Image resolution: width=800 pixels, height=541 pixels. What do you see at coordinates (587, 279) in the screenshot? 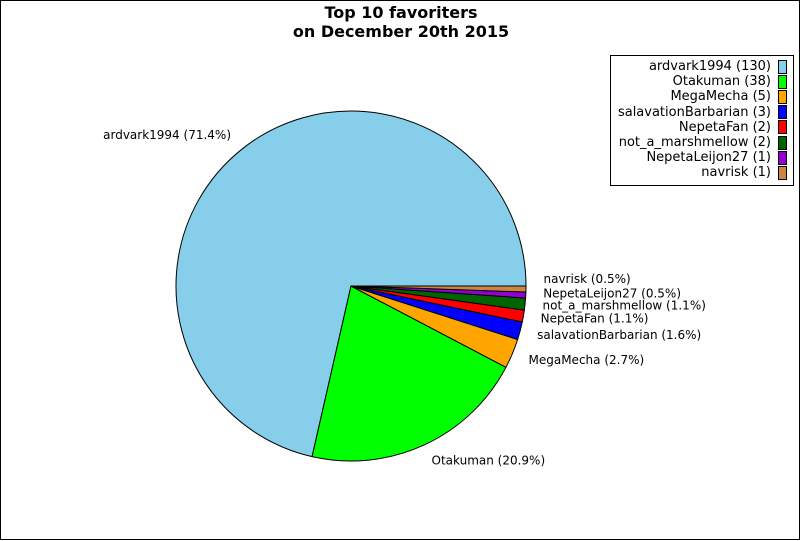
I see `slice-label-navrisk: navrisk (0.5%)` at bounding box center [587, 279].